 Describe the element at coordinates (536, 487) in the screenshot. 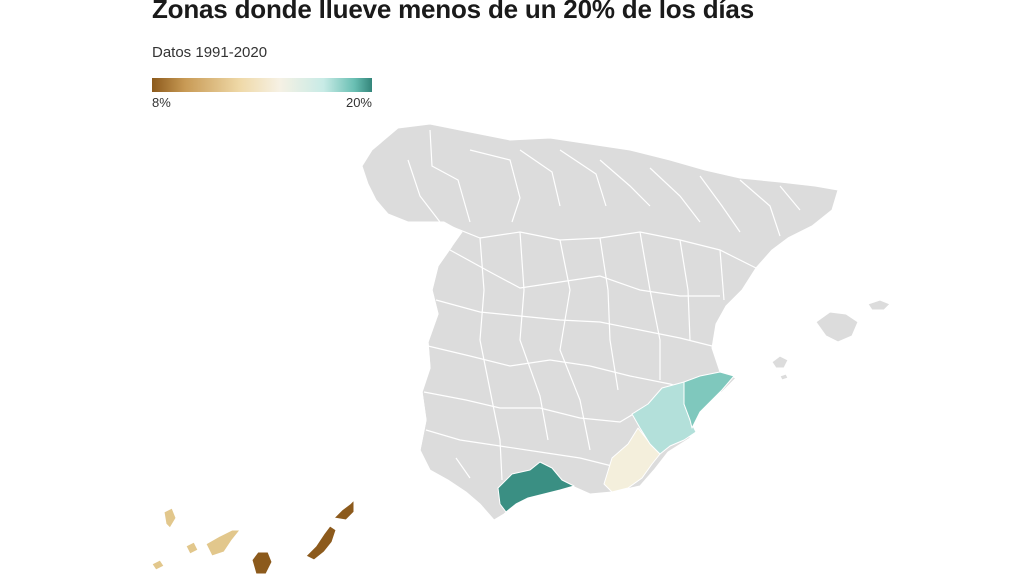

I see `province-malaga` at that location.